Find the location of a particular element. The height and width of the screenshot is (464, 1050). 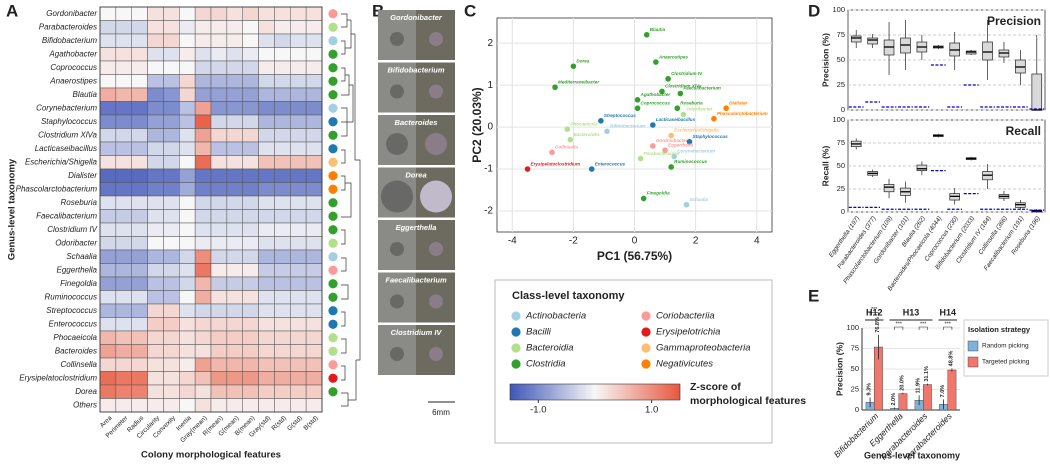

colorbar-title: morphological features is located at coordinates (748, 401).